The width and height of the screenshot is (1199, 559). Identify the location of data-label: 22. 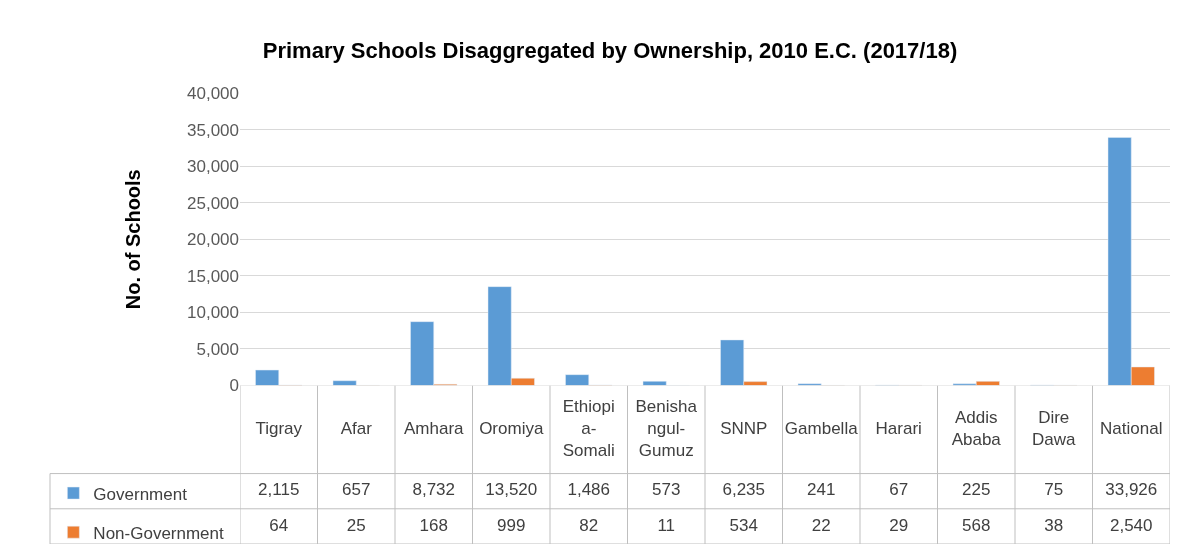
(821, 525).